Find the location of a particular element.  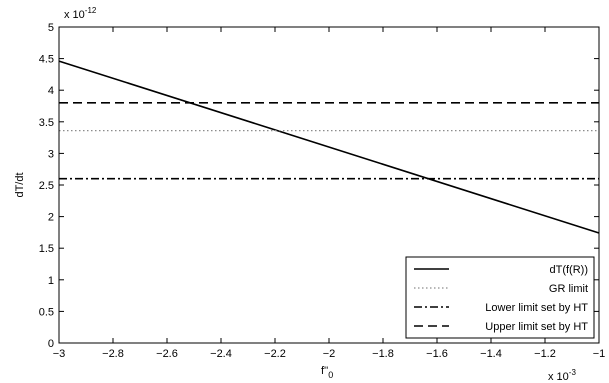

x-tick-label: −3 is located at coordinates (59, 354).